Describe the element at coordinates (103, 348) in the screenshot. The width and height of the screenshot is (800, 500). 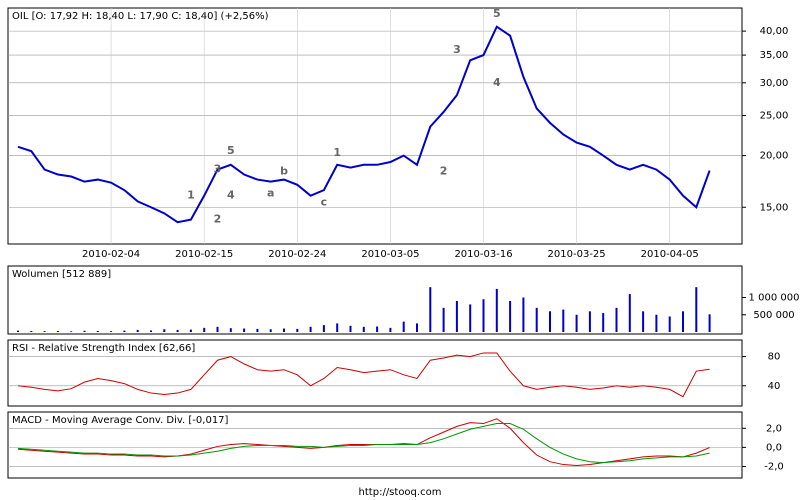
I see `panel-title: RSI - Relative Strength Index [62,66]` at that location.